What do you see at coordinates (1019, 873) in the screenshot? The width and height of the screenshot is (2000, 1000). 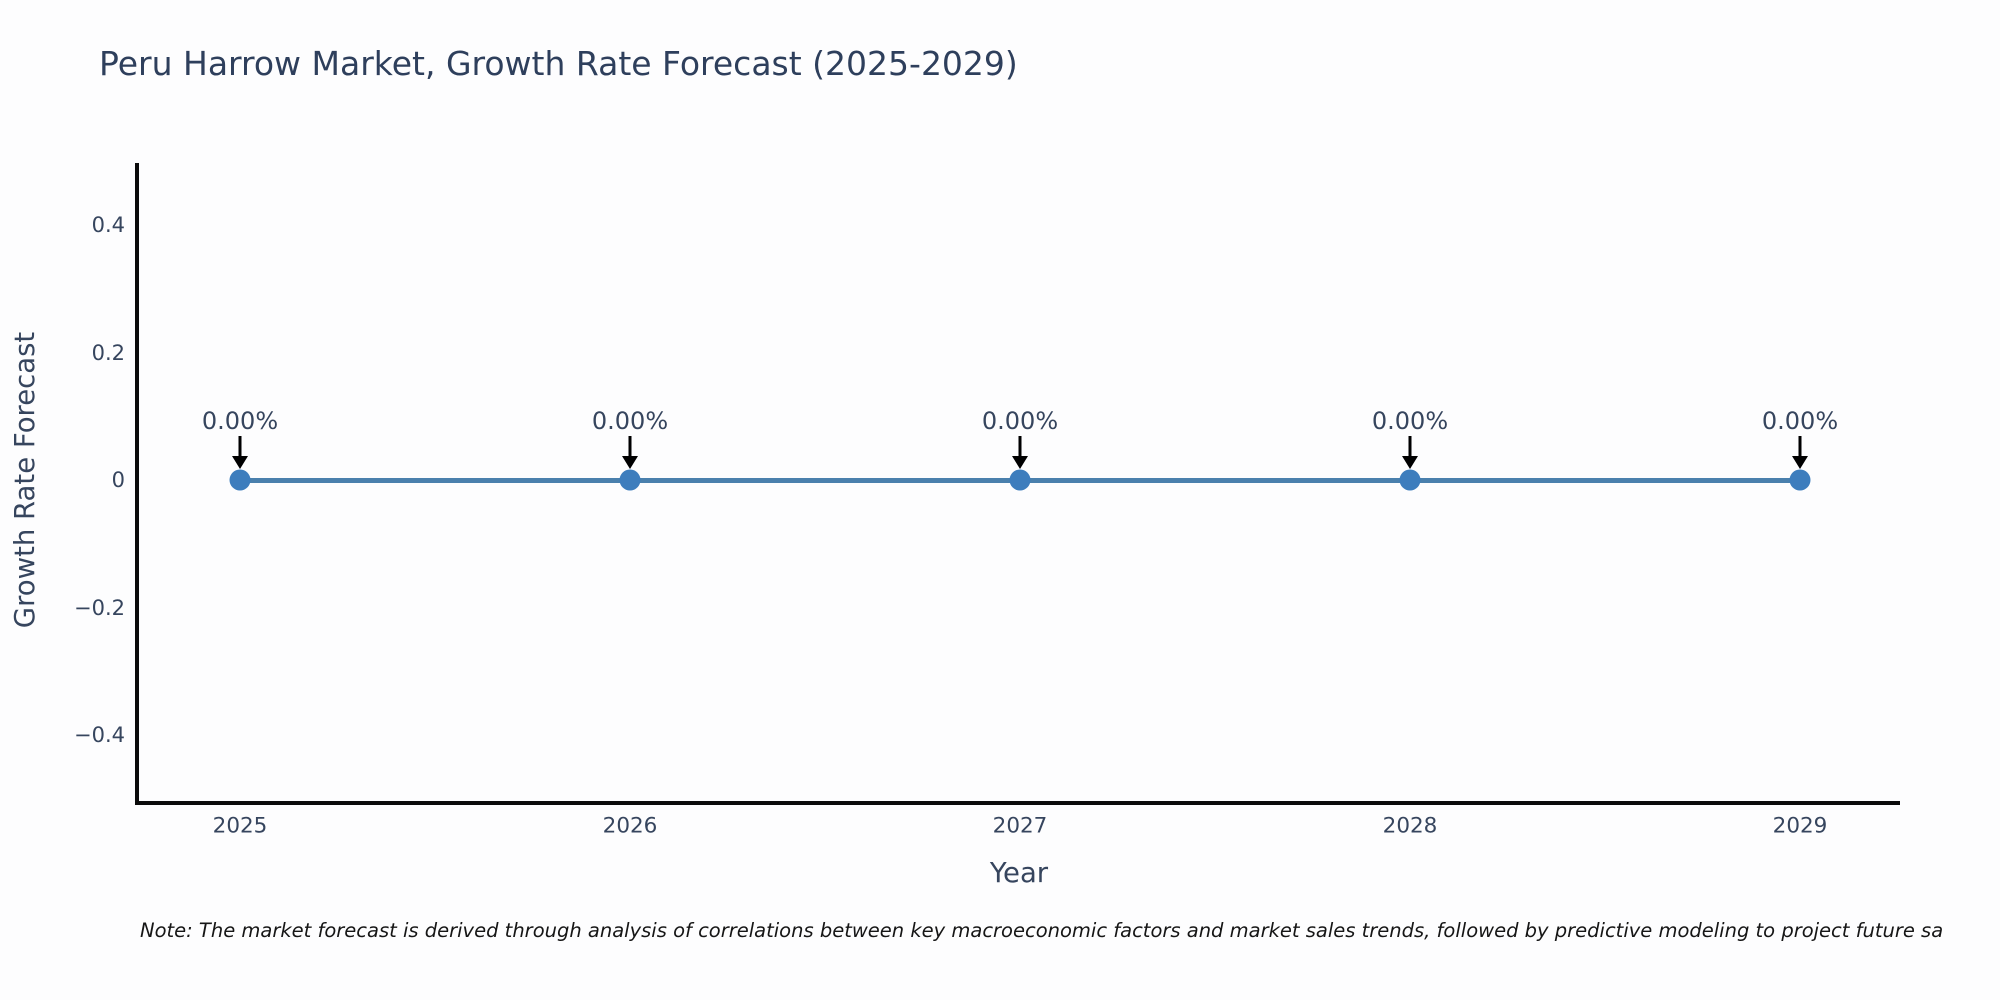 I see `x-axis-label: Year` at bounding box center [1019, 873].